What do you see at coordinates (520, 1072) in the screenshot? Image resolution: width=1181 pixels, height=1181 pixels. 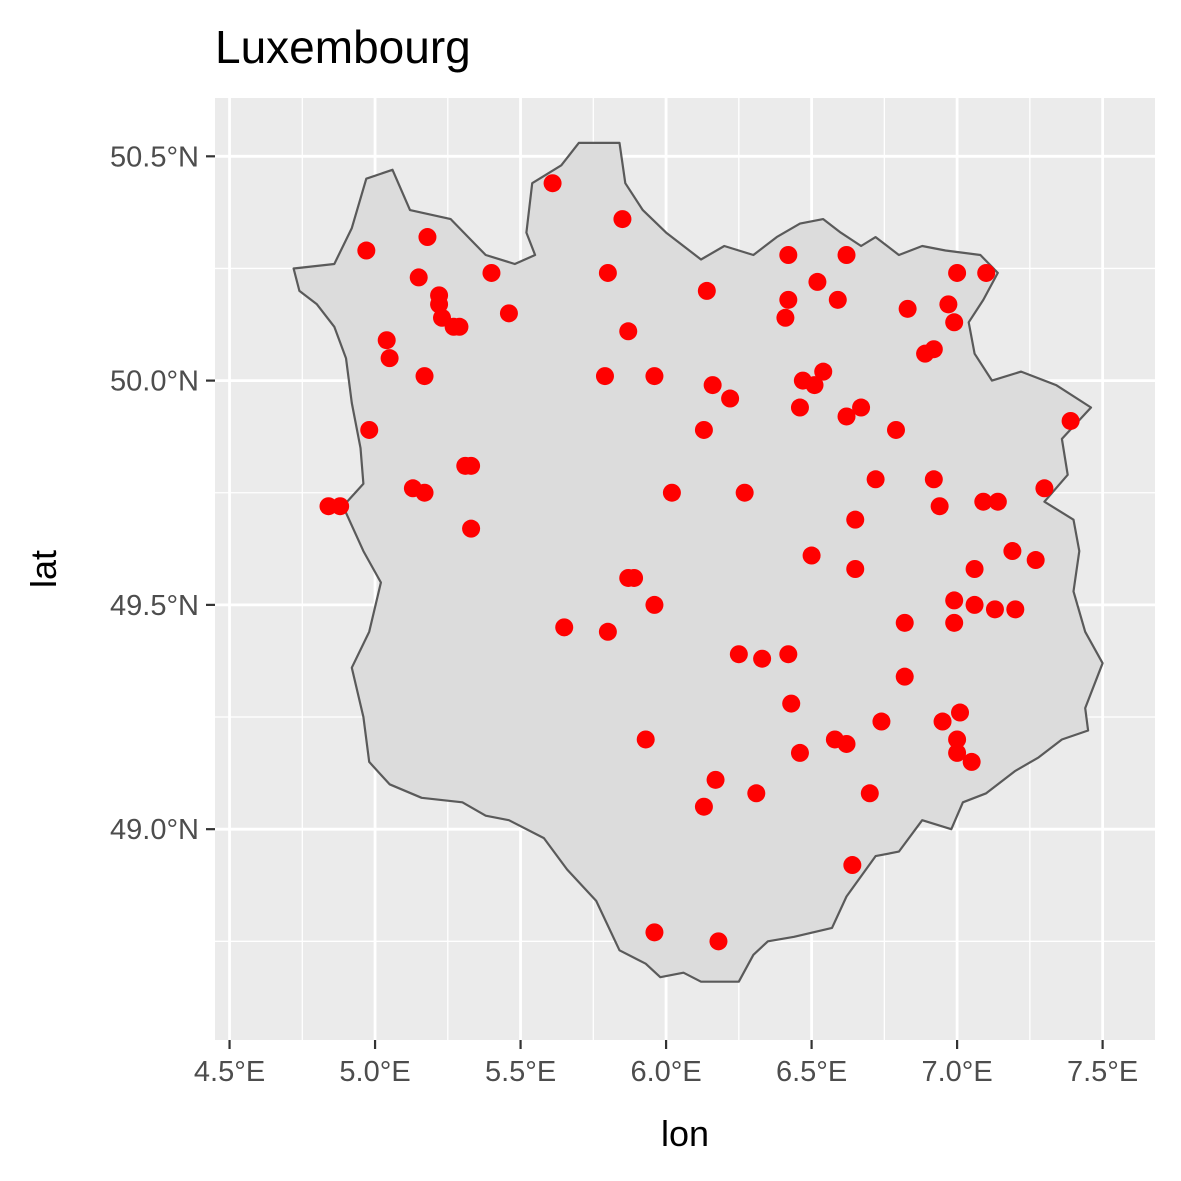 I see `x-tick-label: 5.5°E` at bounding box center [520, 1072].